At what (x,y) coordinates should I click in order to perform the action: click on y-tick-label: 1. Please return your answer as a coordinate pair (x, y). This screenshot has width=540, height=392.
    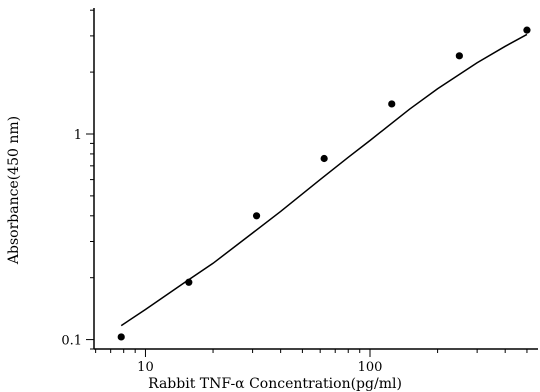
    Looking at the image, I should click on (78, 135).